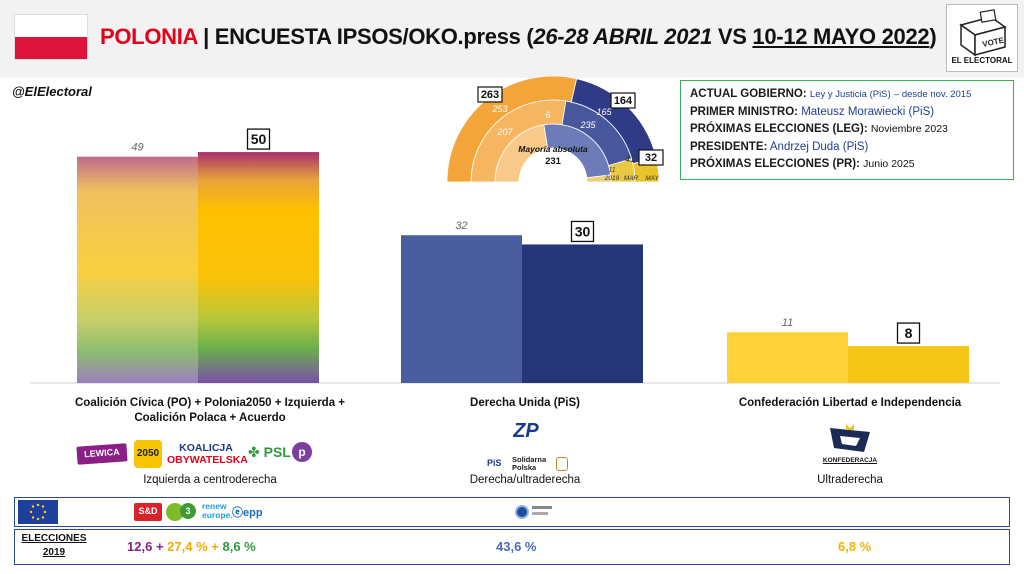  What do you see at coordinates (51, 37) in the screenshot?
I see `poland-flag-icon` at bounding box center [51, 37].